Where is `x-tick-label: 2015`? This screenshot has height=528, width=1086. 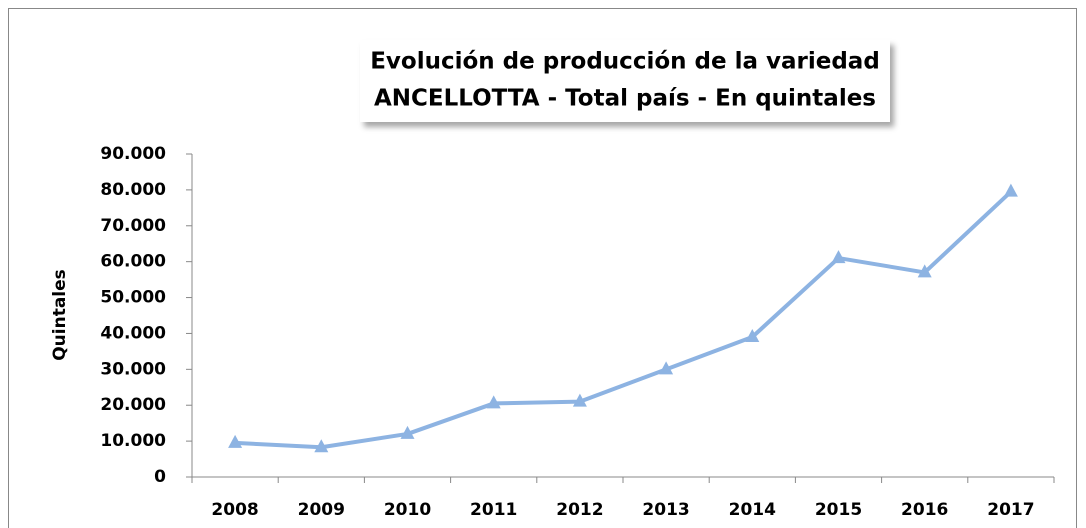 x-tick-label: 2015 is located at coordinates (838, 510).